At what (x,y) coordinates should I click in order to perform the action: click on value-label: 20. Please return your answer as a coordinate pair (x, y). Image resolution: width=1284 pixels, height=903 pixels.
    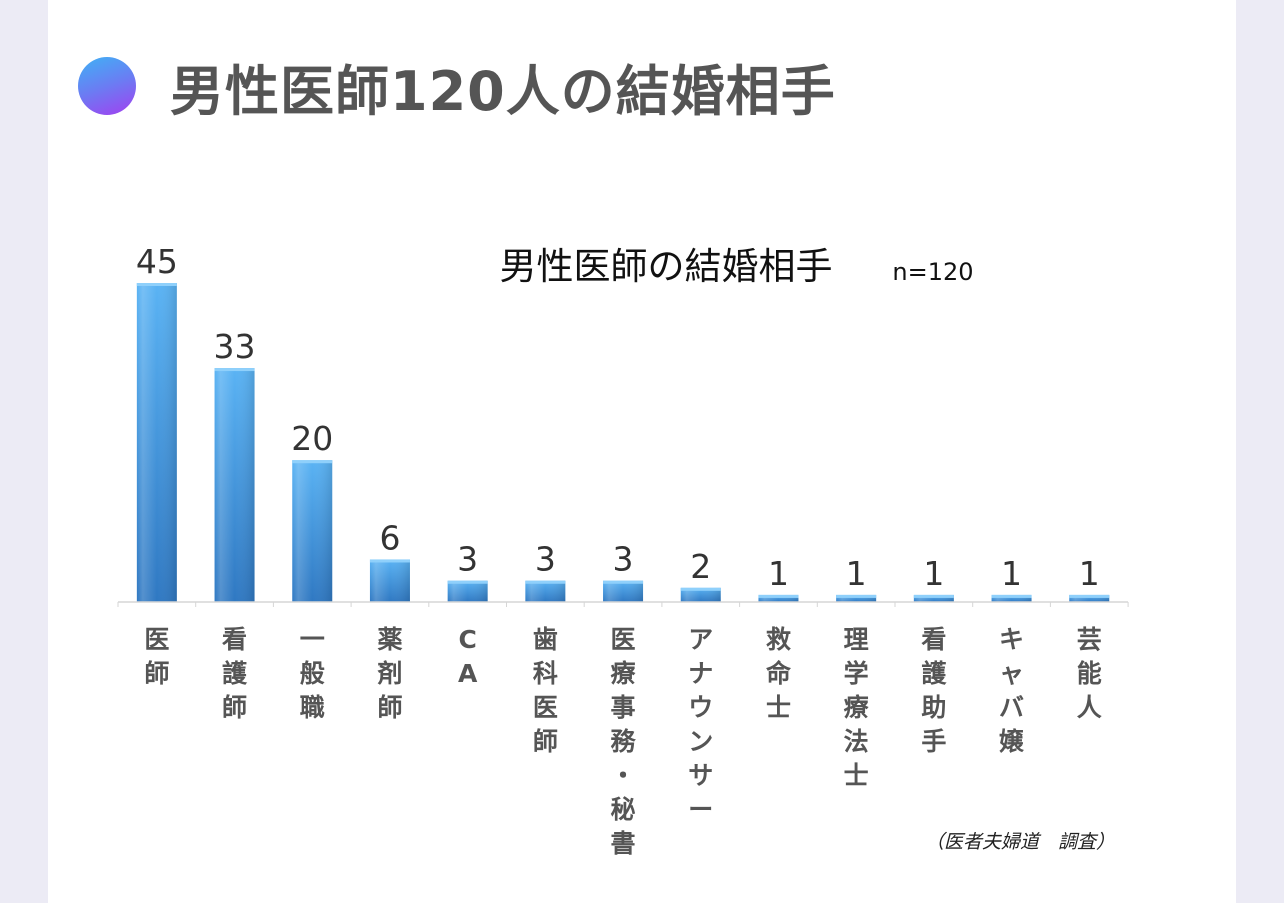
    Looking at the image, I should click on (312, 438).